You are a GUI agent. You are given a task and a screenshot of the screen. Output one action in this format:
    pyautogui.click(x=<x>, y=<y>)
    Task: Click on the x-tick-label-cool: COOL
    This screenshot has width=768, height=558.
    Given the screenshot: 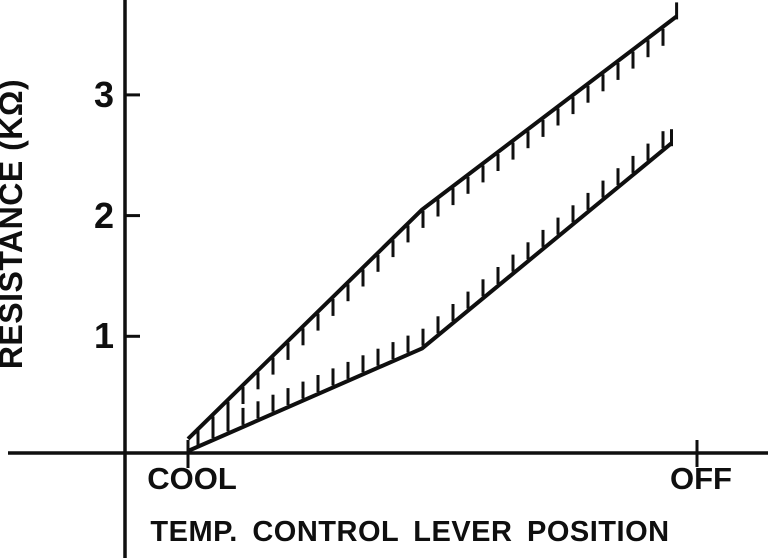 What is the action you would take?
    pyautogui.click(x=192, y=478)
    